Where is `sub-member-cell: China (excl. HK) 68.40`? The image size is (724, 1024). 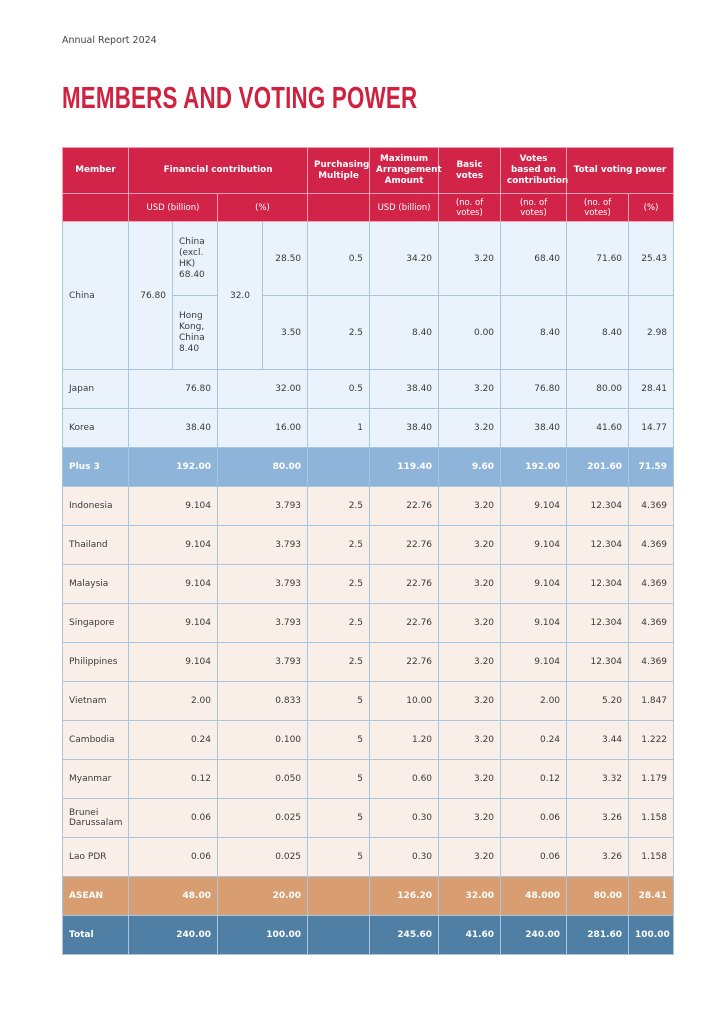 sub-member-cell: China (excl. HK) 68.40 is located at coordinates (195, 258).